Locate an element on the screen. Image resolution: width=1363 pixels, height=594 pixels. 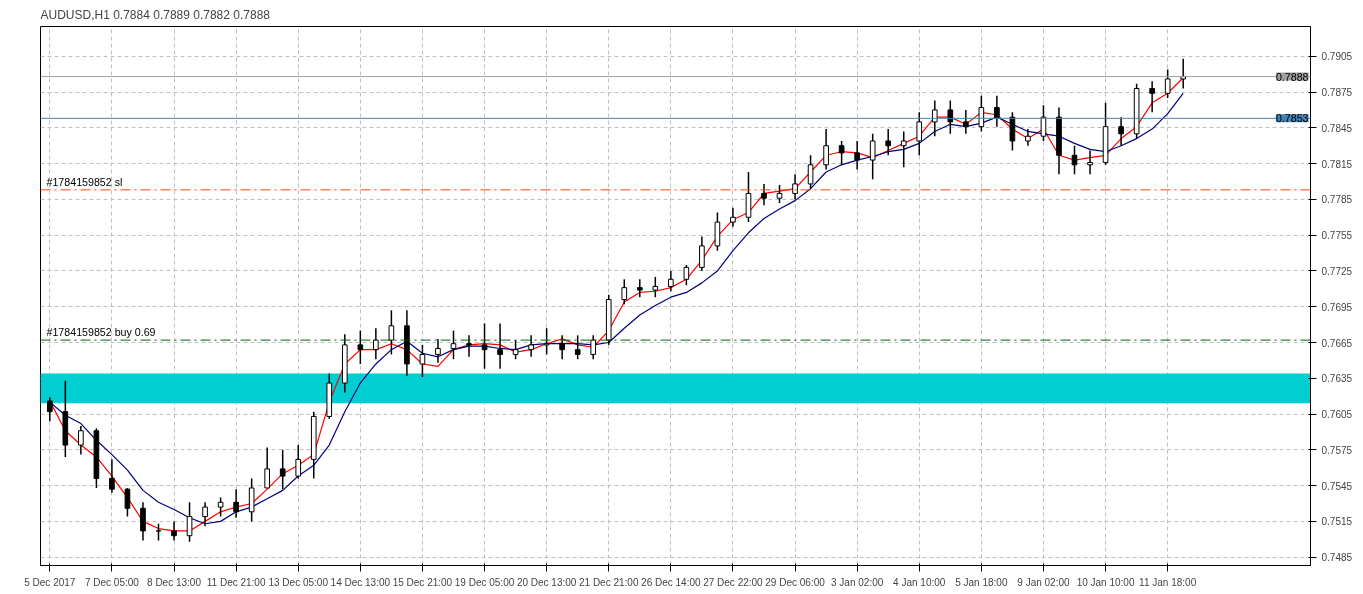
y-tick-label: 0.7485 is located at coordinates (1337, 558).